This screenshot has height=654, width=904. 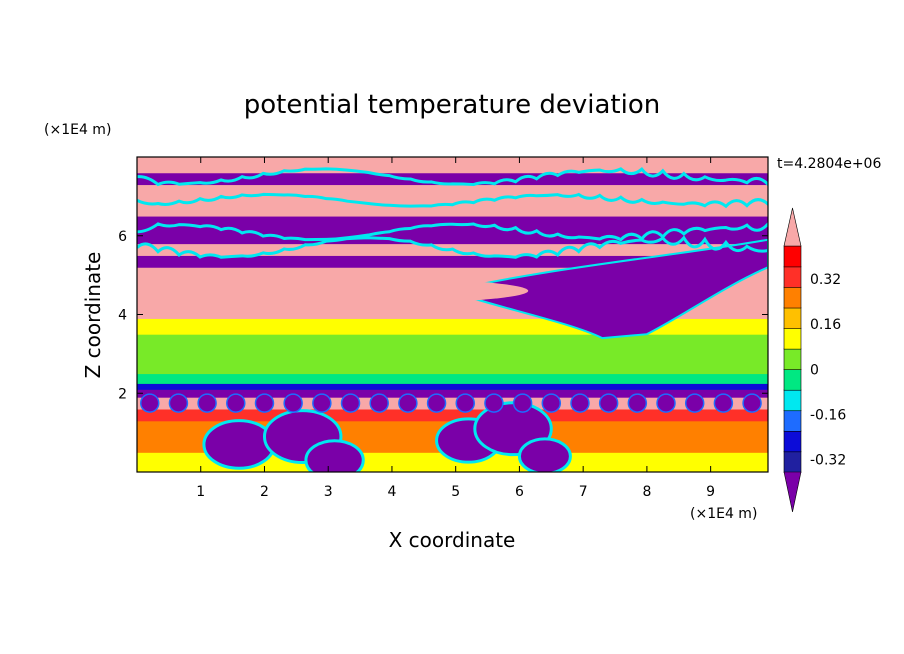 I want to click on time-label: t=4.2804e+06, so click(x=829, y=164).